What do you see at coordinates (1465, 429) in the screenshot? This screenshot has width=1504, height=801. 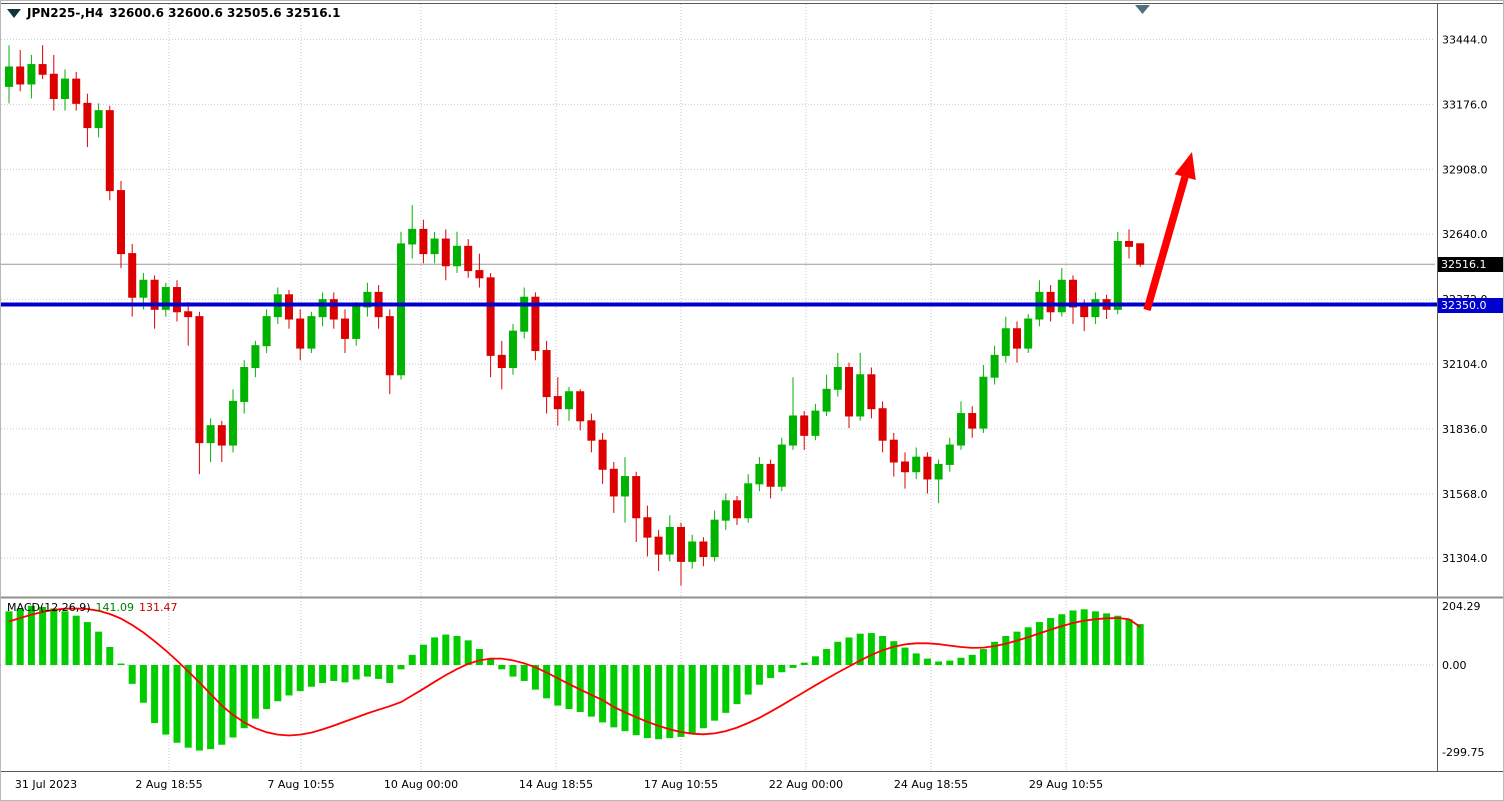 I see `svg-text: 31836.0` at bounding box center [1465, 429].